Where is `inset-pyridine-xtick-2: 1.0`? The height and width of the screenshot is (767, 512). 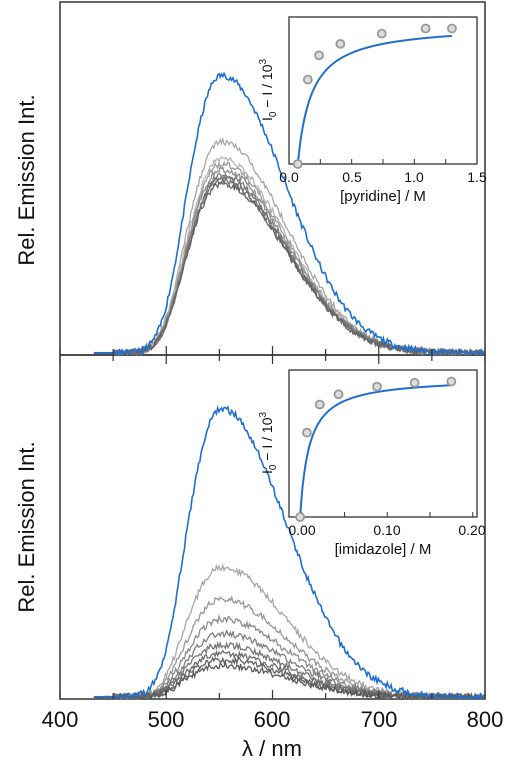
inset-pyridine-xtick-2: 1.0 is located at coordinates (414, 177).